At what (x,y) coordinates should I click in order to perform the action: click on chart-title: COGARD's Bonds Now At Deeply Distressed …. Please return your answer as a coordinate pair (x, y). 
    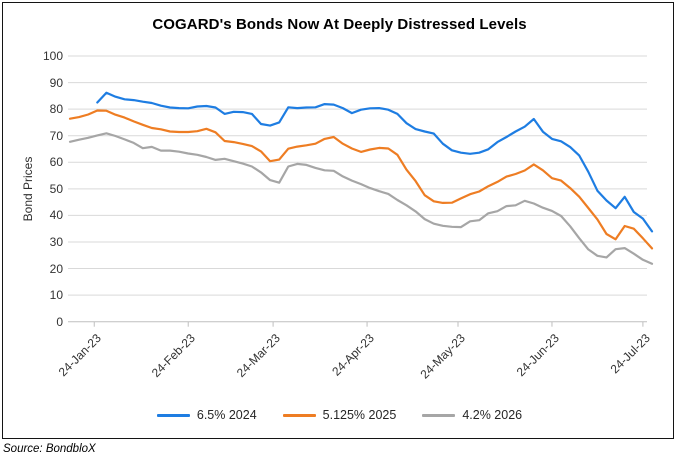
    Looking at the image, I should click on (339, 24).